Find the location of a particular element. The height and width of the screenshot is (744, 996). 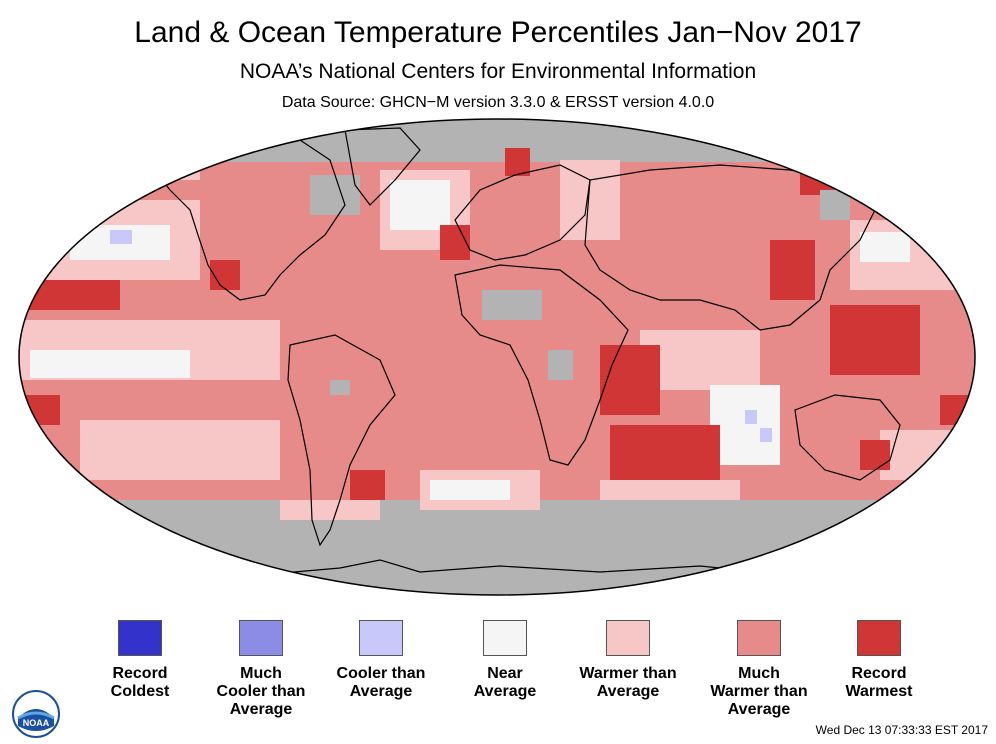

australia-outline is located at coordinates (847, 437).